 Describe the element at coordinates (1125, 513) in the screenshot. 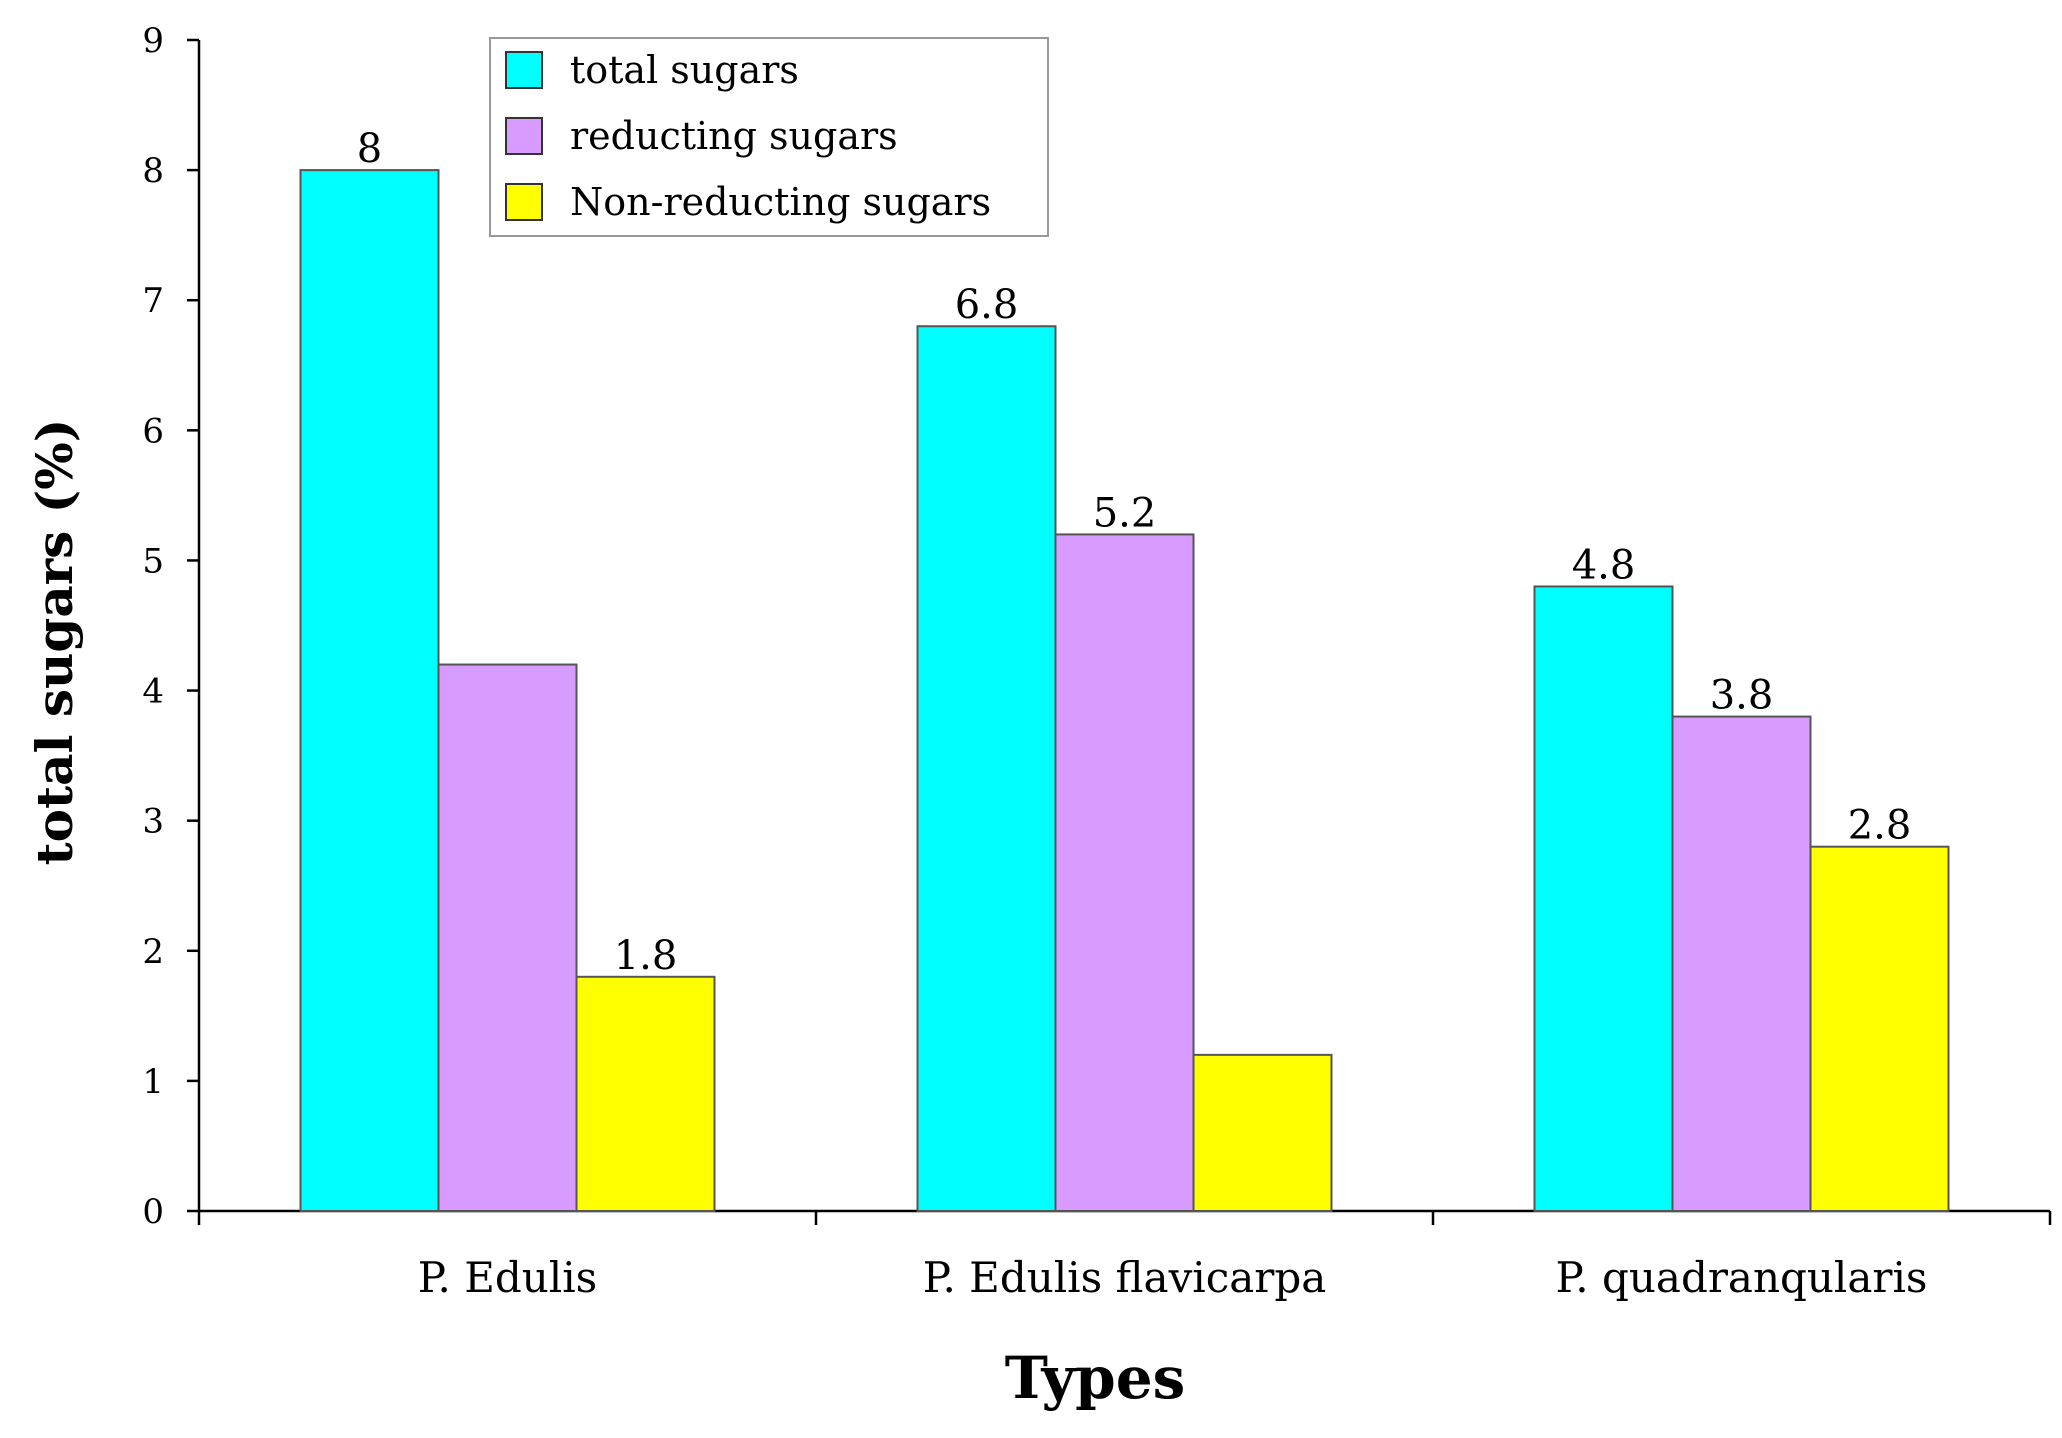

I see `data-label: 5.2` at that location.